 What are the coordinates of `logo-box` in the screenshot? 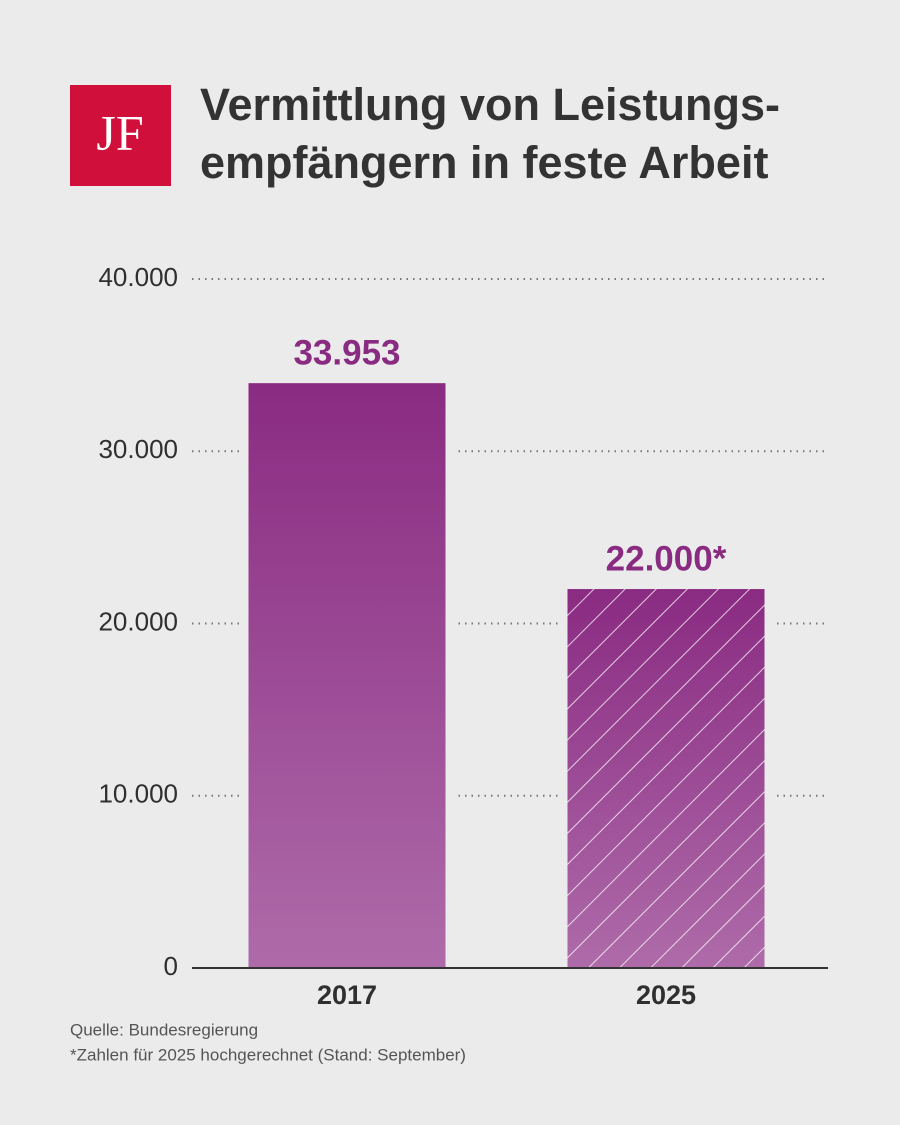 It's located at (120, 135).